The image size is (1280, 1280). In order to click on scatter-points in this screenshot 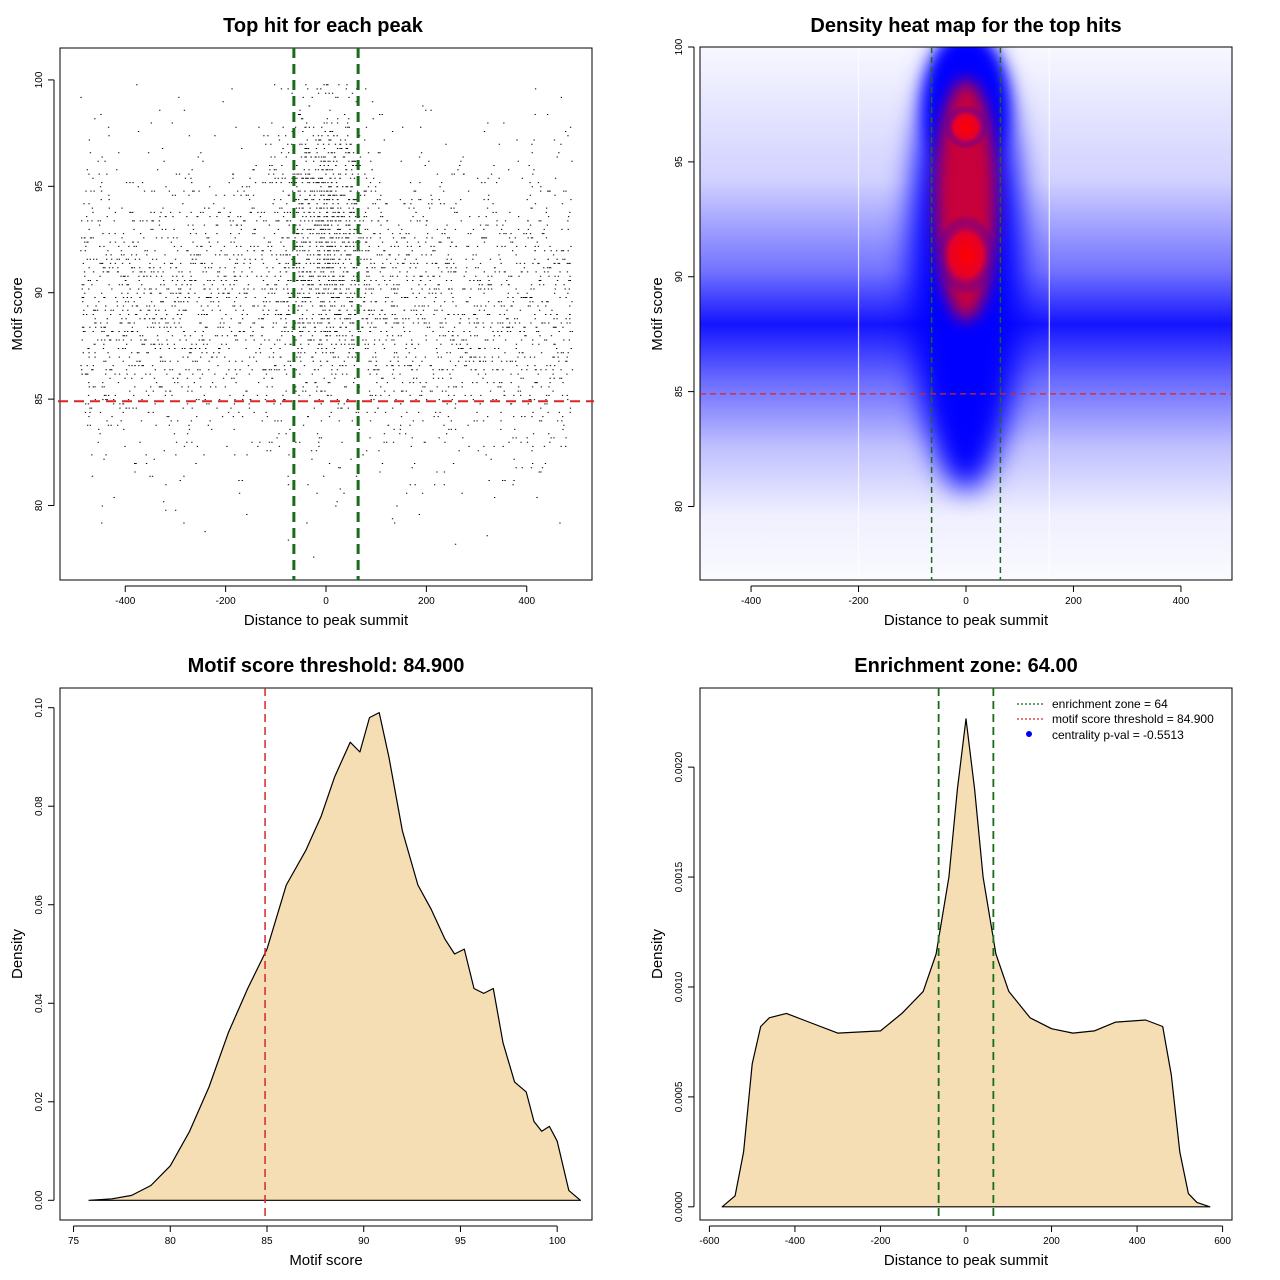, I will do `click(327, 321)`.